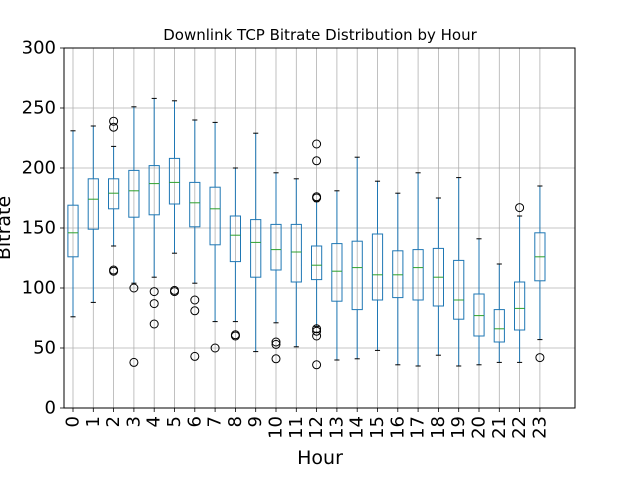 This screenshot has height=480, width=640. What do you see at coordinates (296, 427) in the screenshot?
I see `x-tick-label: 11` at bounding box center [296, 427].